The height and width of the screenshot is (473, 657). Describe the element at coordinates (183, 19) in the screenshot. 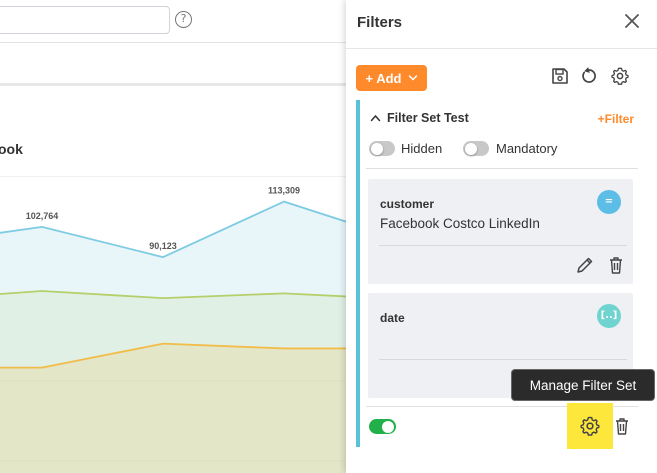

I see `help-icon: ?` at that location.